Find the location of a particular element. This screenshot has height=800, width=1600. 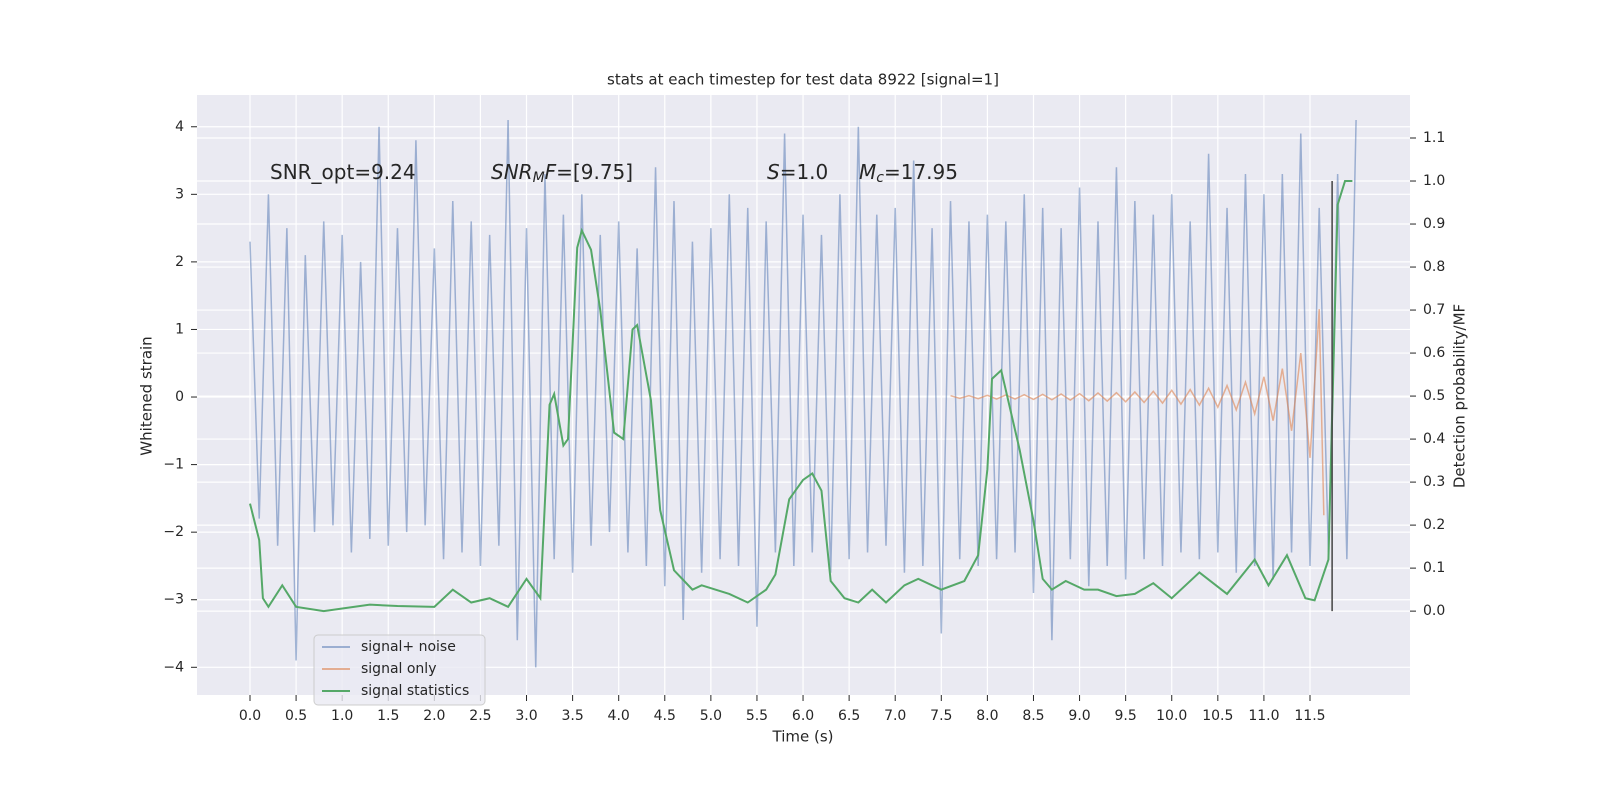

x-tick-label: 11.0 is located at coordinates (1263, 716).